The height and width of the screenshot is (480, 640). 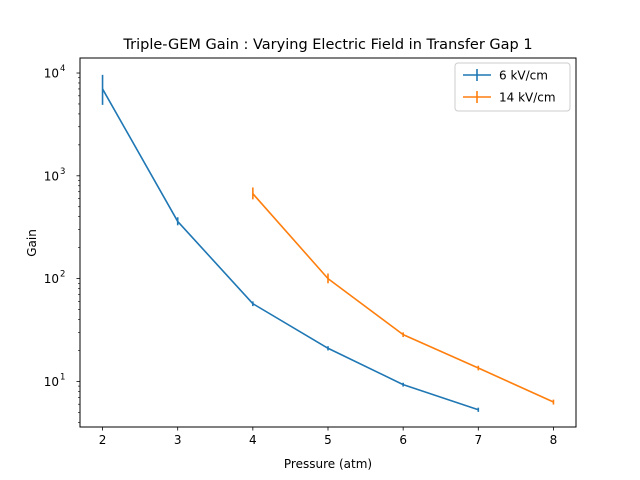 What do you see at coordinates (253, 440) in the screenshot?
I see `x-tick-label: 4` at bounding box center [253, 440].